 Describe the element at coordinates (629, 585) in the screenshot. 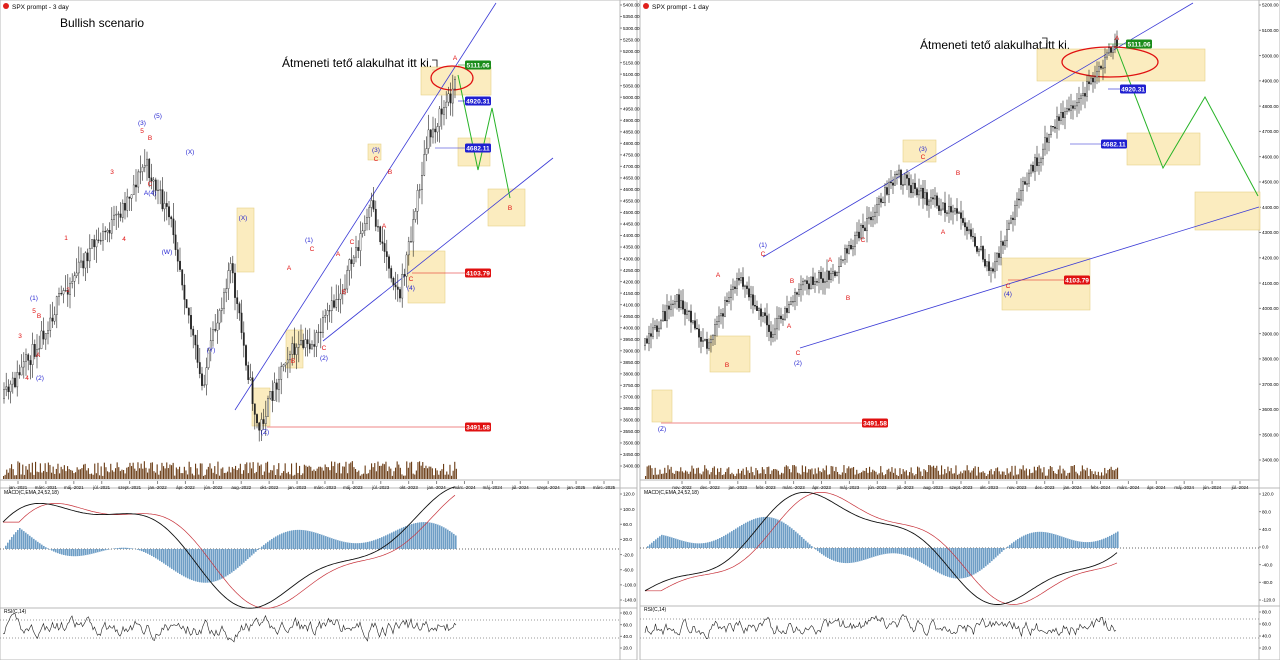

I see `price-tick-label: -100.0` at that location.